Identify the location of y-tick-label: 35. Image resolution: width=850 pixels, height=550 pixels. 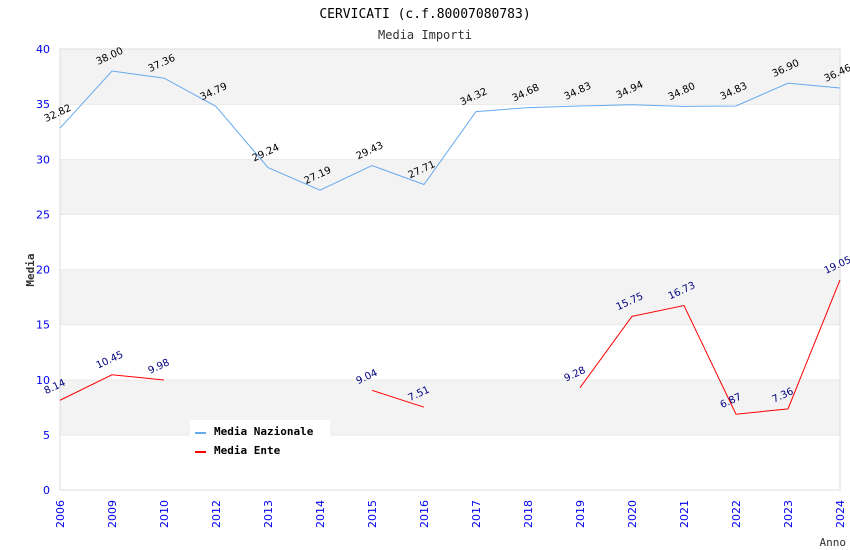
(43, 104).